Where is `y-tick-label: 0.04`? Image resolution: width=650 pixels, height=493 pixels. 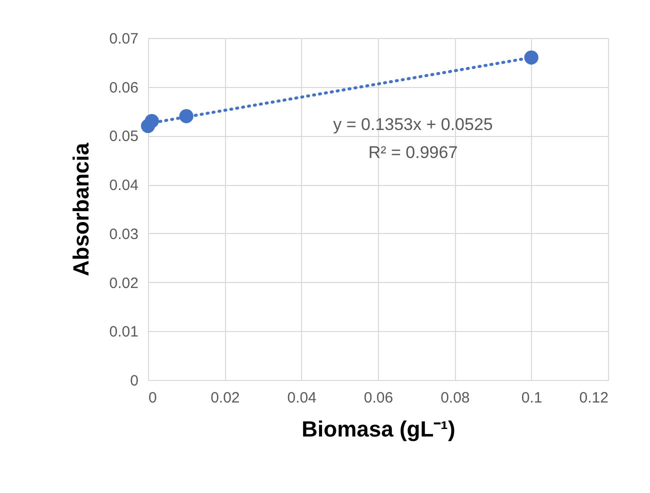
y-tick-label: 0.04 is located at coordinates (123, 185).